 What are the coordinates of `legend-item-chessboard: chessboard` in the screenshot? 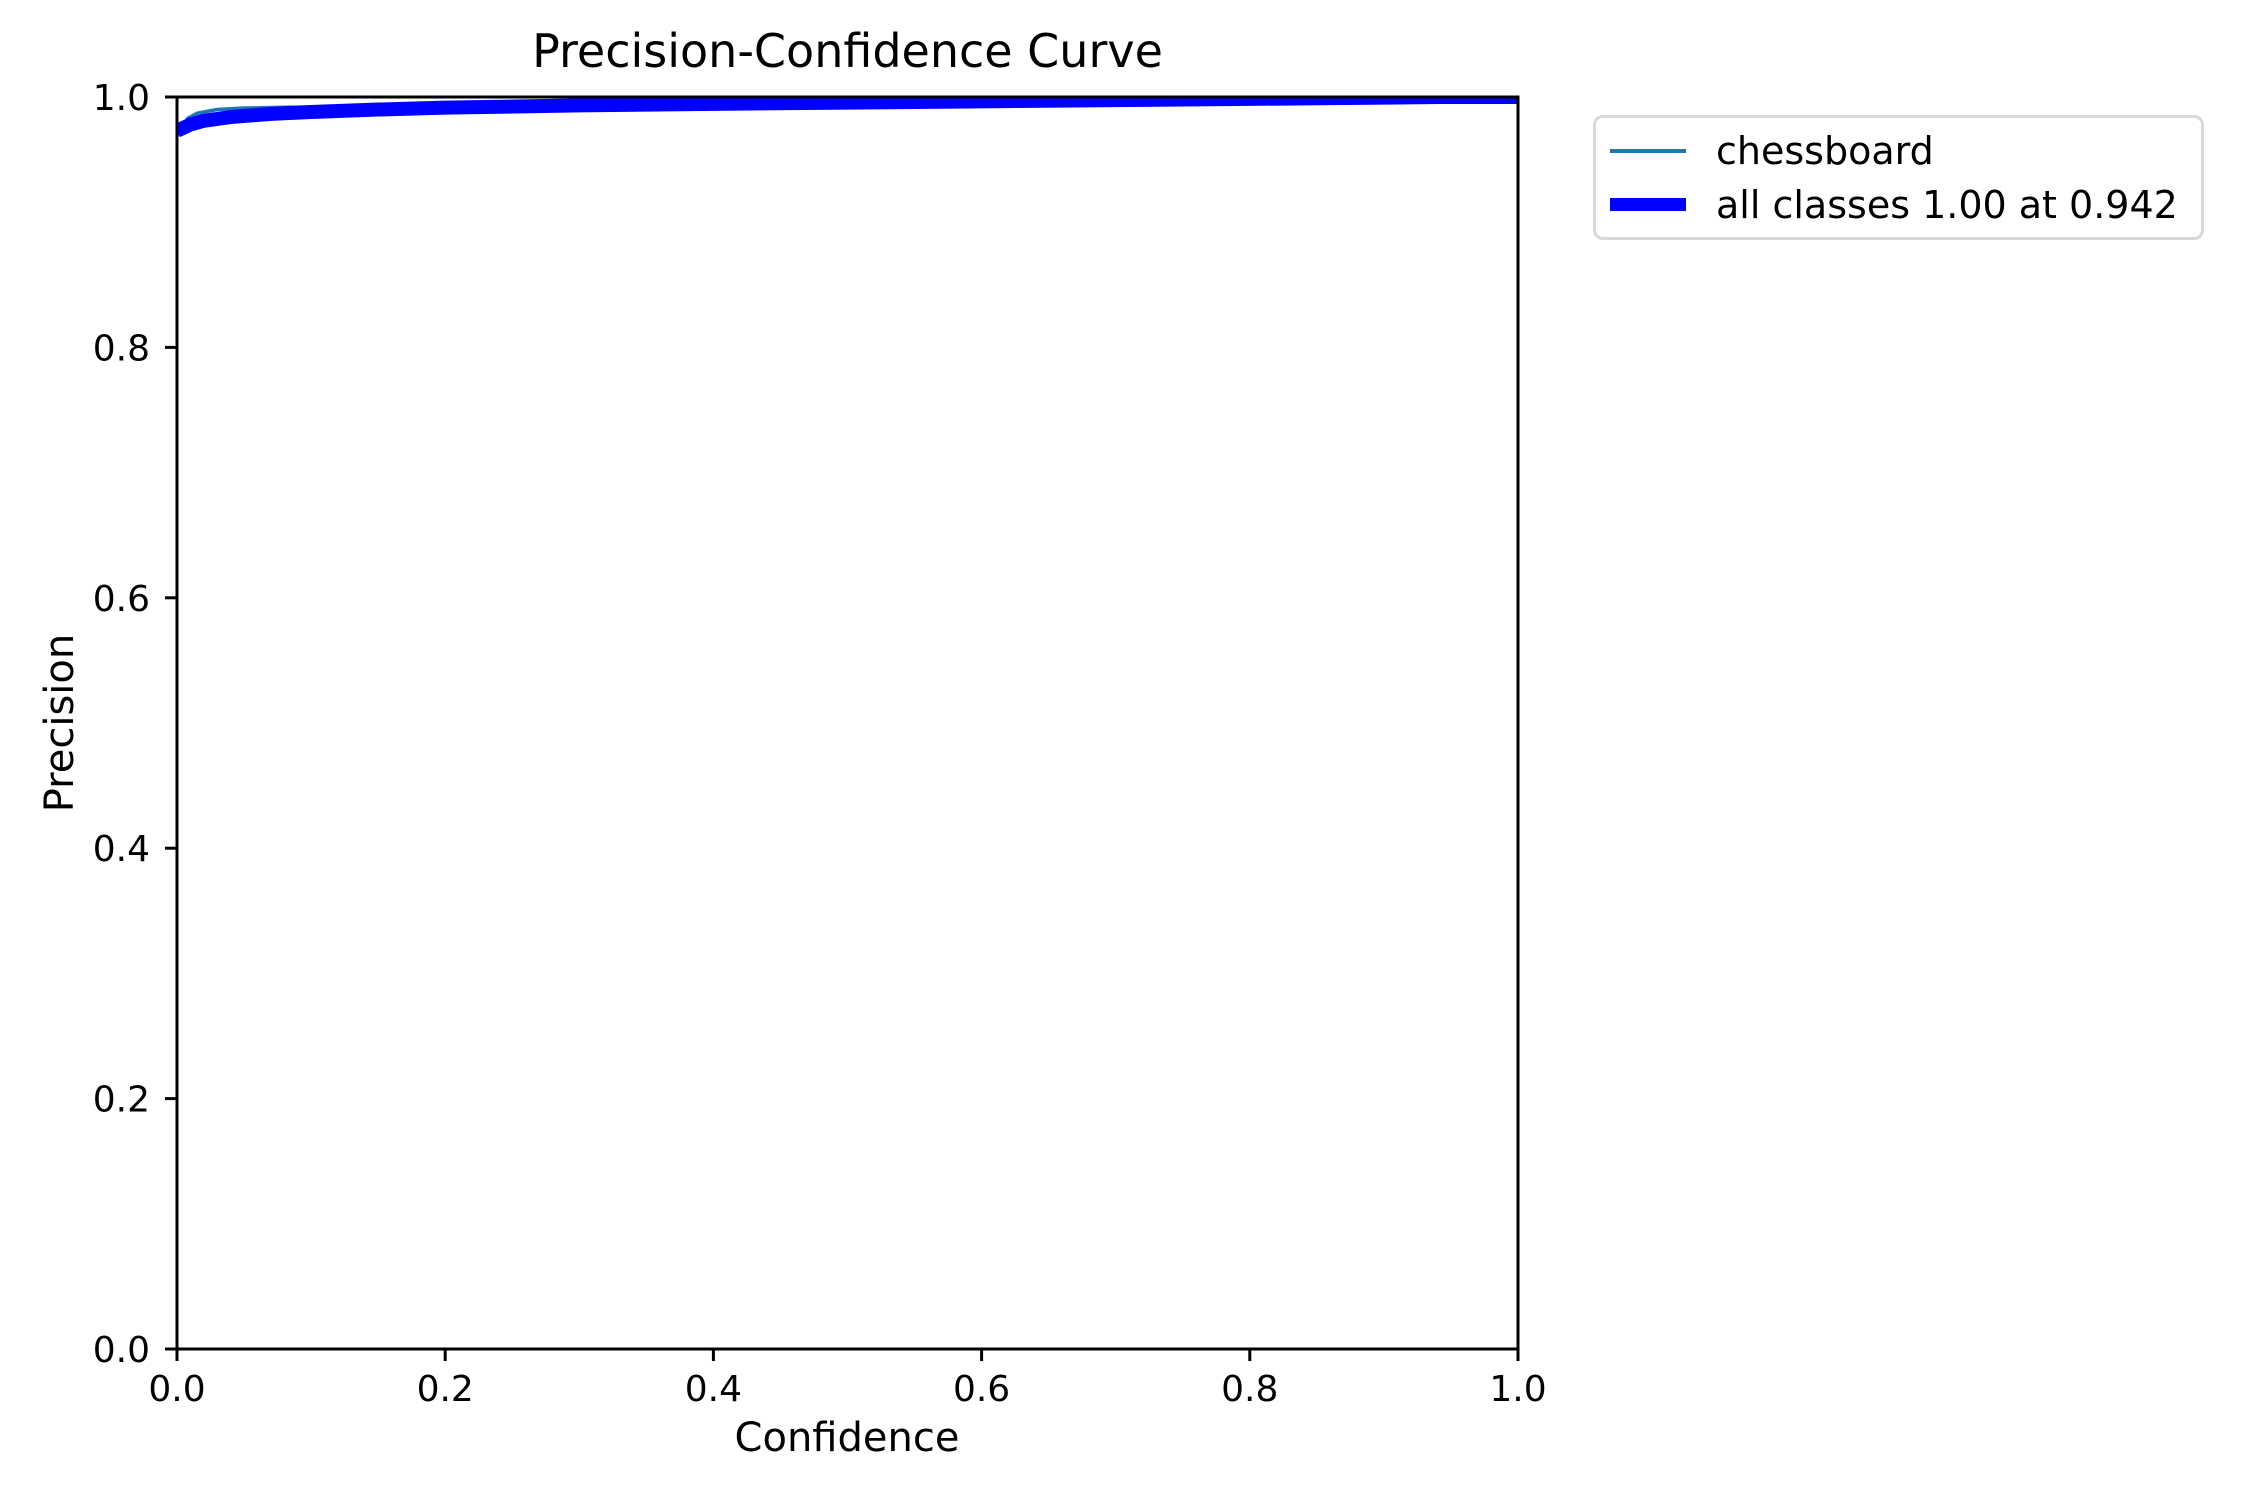 It's located at (1905, 151).